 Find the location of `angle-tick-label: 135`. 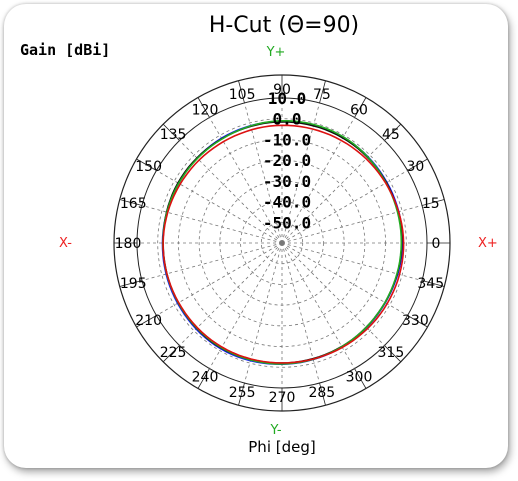

angle-tick-label: 135 is located at coordinates (173, 135).